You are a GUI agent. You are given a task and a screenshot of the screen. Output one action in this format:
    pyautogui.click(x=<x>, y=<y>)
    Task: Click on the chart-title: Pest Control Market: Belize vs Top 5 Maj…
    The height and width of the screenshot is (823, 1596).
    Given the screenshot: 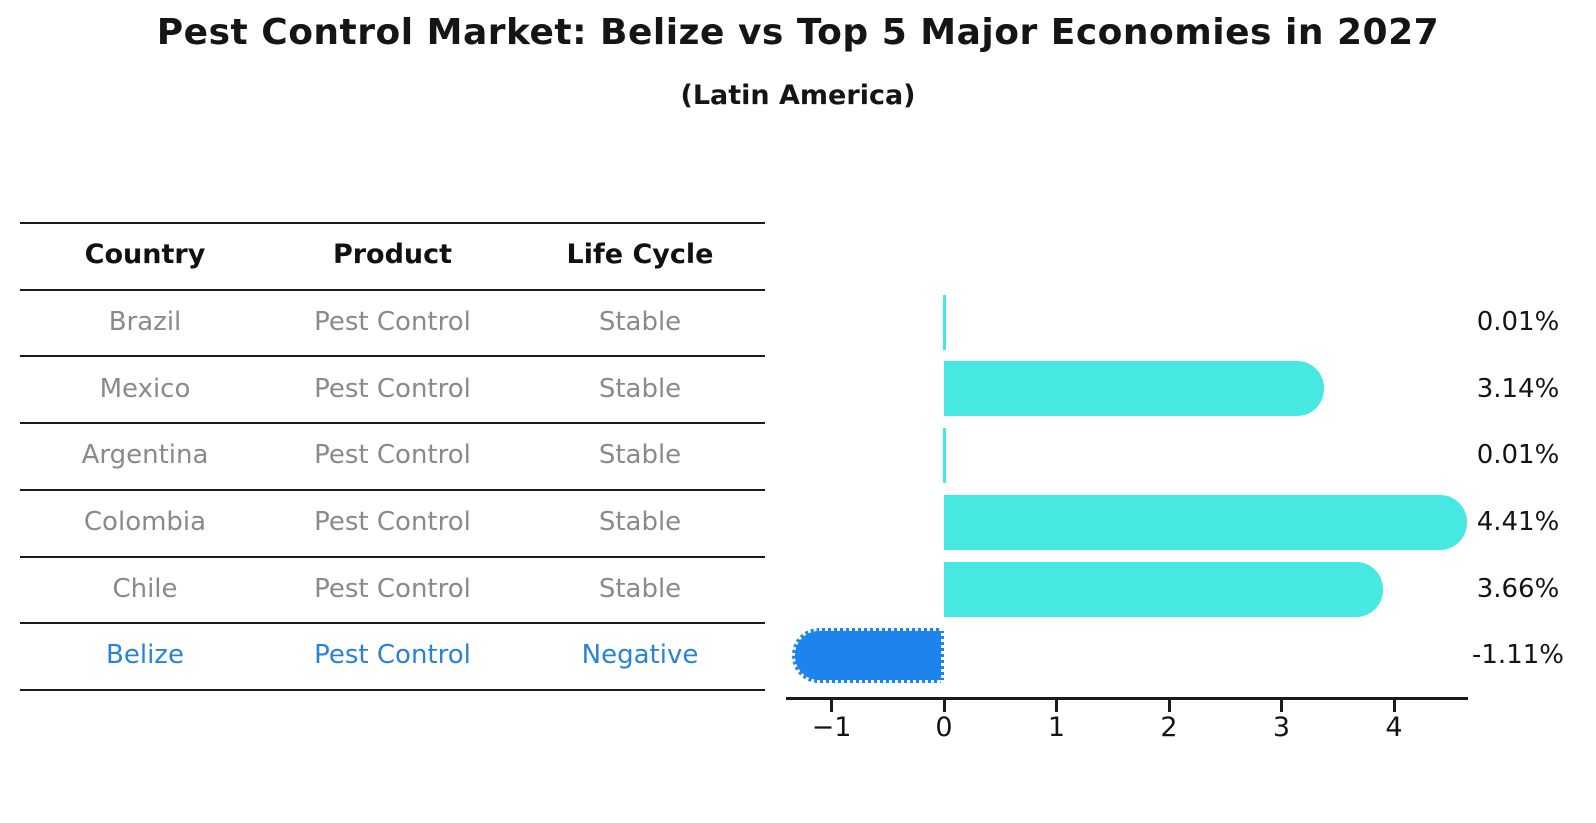 What is the action you would take?
    pyautogui.click(x=798, y=32)
    